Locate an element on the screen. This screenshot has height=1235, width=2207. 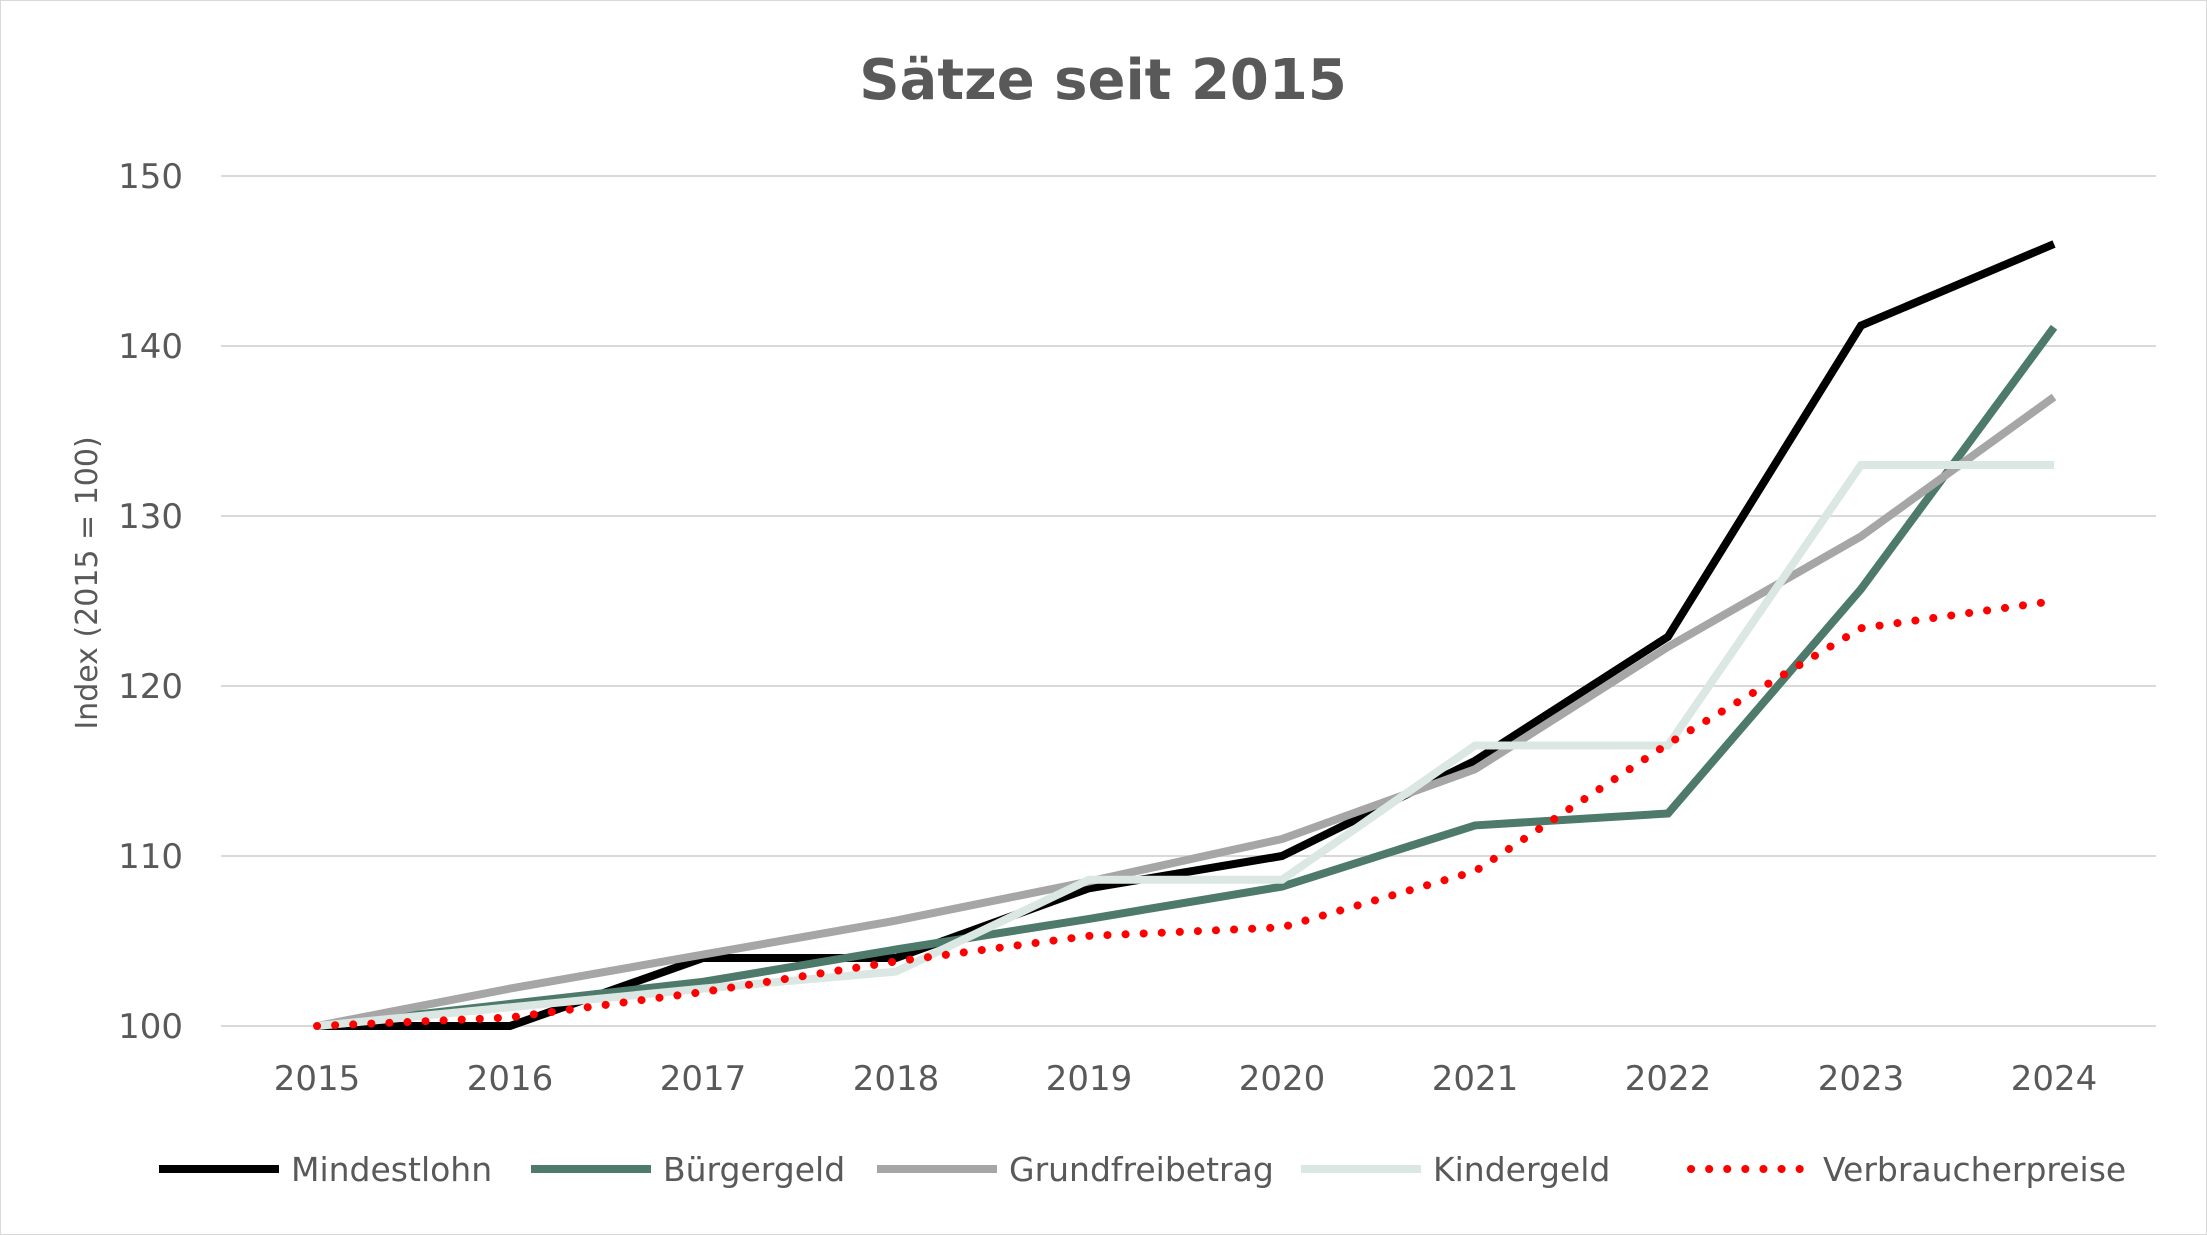
x-tick-label: 2018 is located at coordinates (896, 1079).